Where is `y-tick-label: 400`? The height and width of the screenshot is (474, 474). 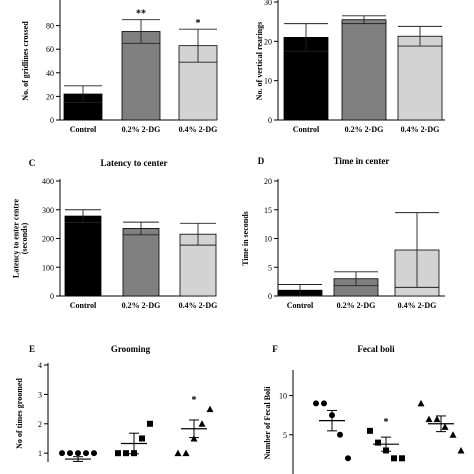
y-tick-label: 400 is located at coordinates (48, 181).